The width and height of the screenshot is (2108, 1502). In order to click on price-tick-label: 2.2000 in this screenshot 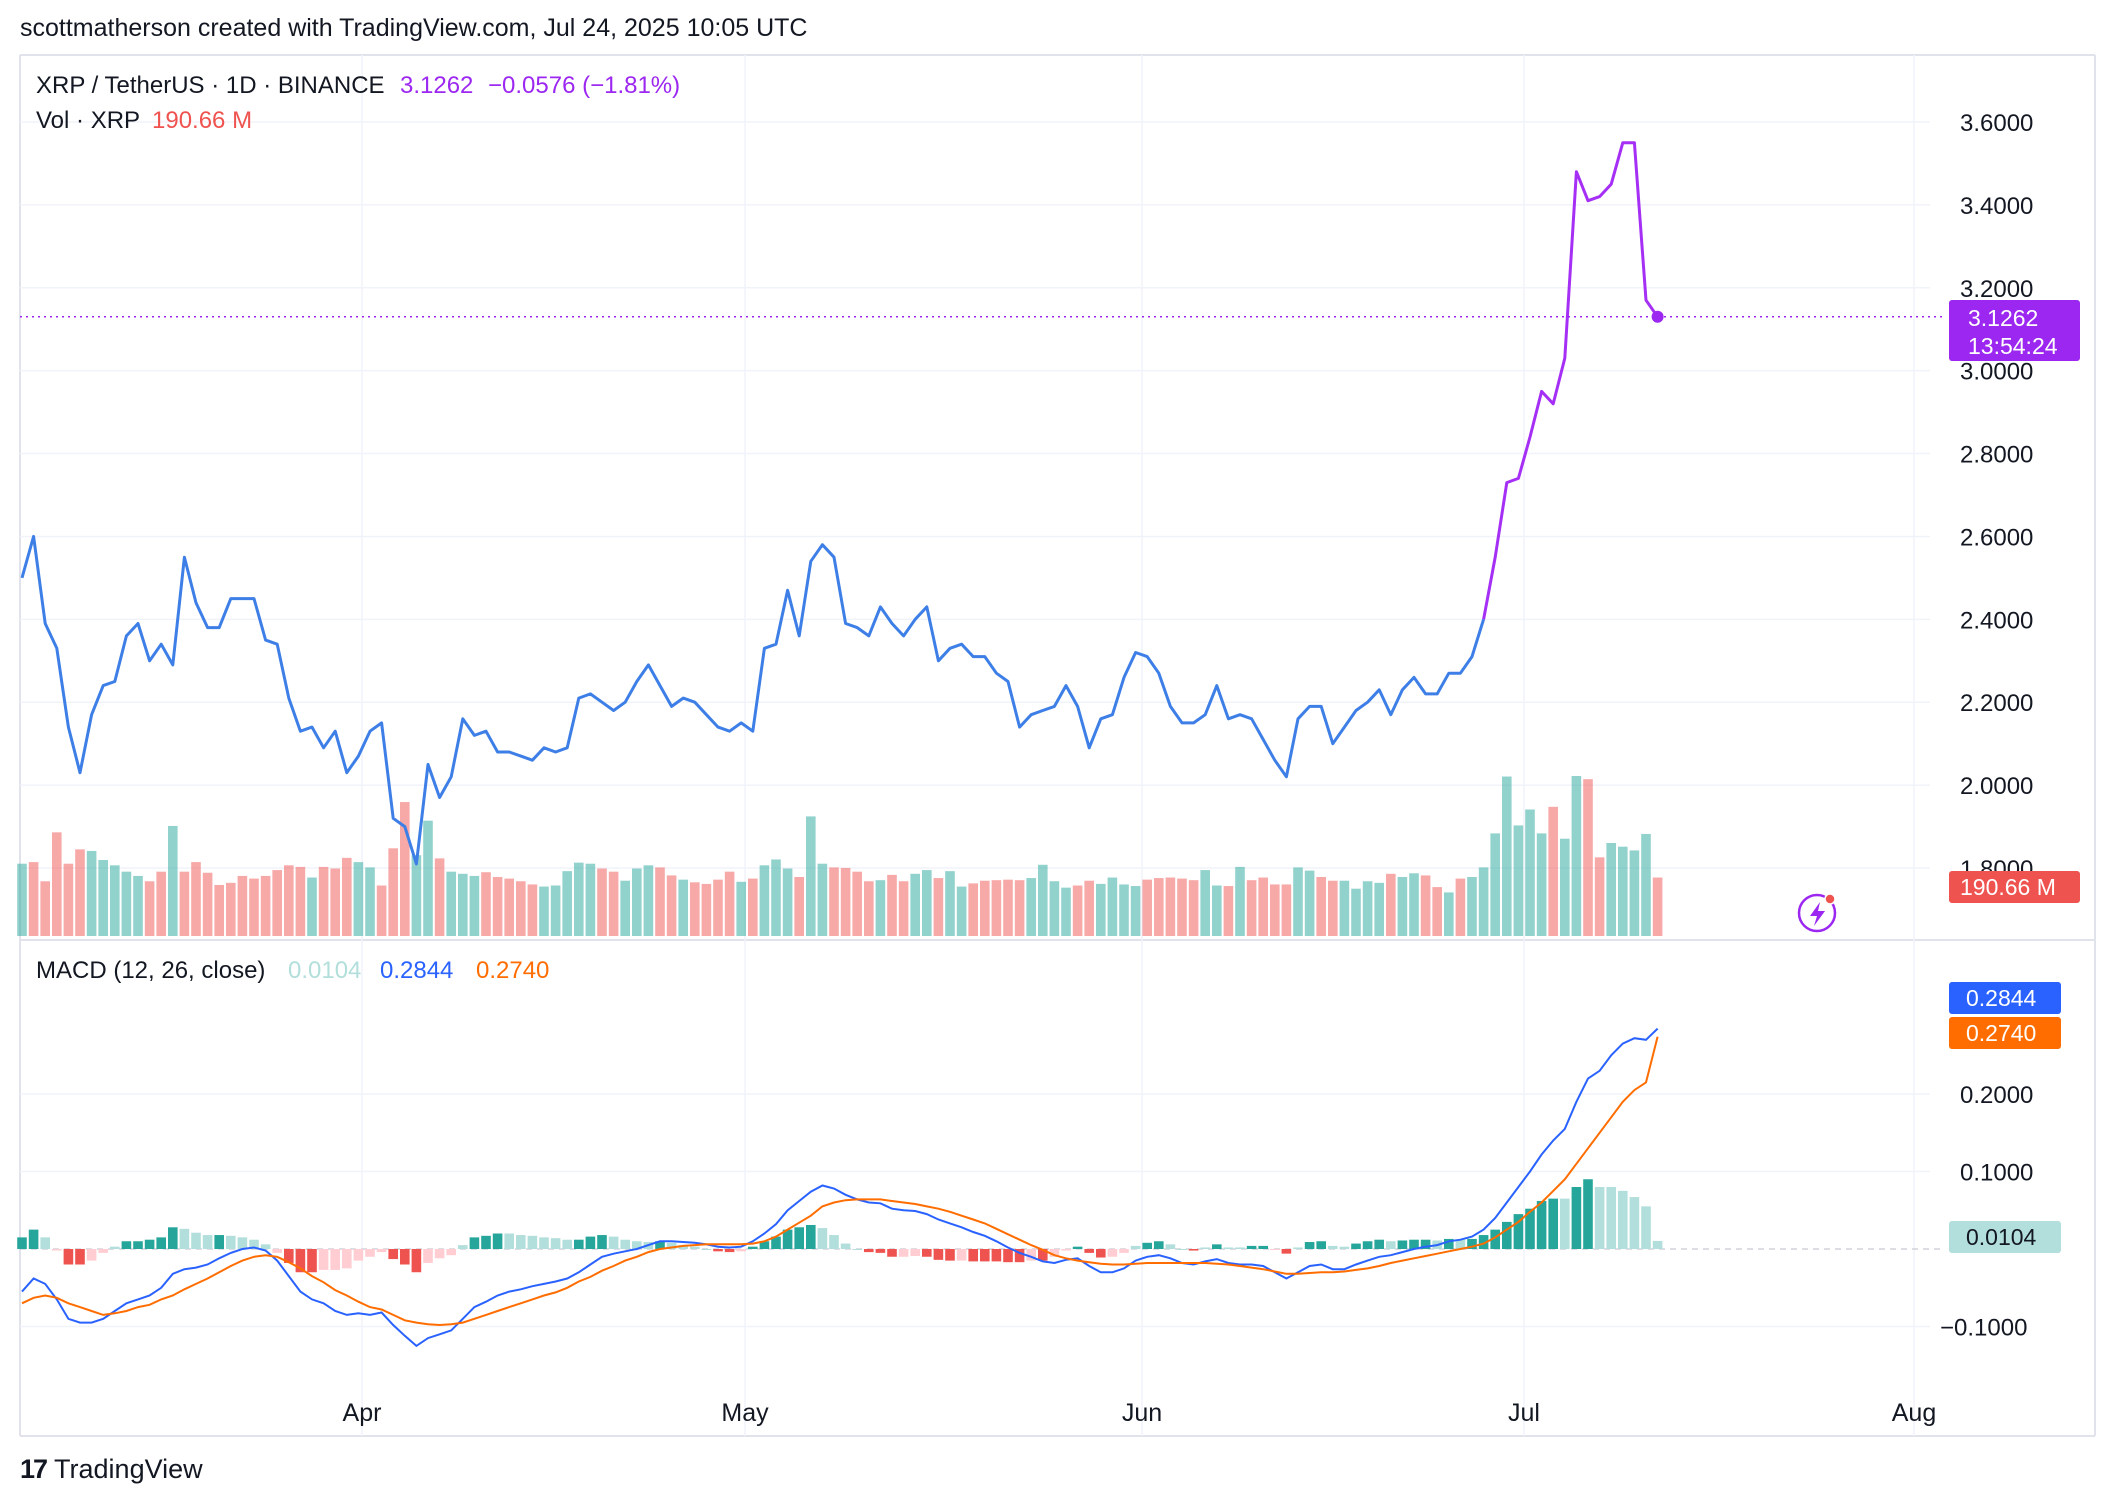, I will do `click(1996, 703)`.